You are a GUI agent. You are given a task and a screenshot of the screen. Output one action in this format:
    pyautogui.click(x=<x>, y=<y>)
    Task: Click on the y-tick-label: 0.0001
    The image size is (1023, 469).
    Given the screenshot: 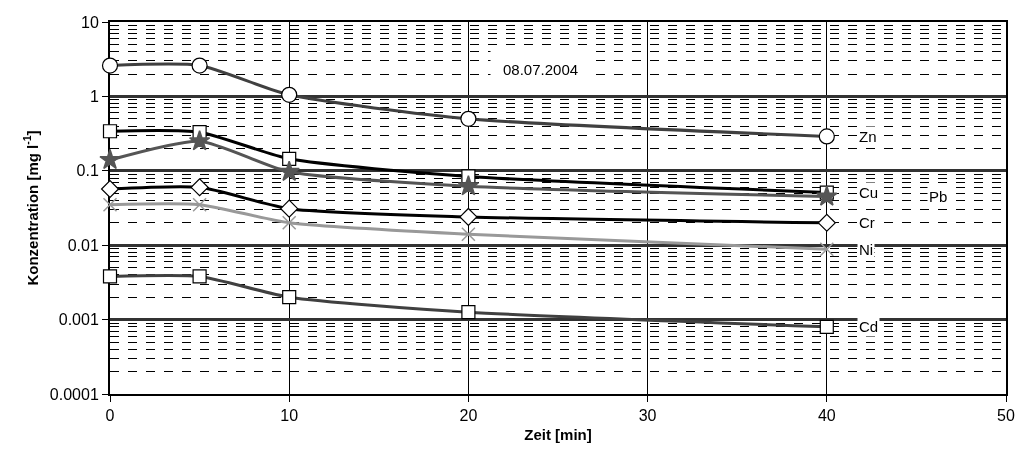 What is the action you would take?
    pyautogui.click(x=74, y=394)
    